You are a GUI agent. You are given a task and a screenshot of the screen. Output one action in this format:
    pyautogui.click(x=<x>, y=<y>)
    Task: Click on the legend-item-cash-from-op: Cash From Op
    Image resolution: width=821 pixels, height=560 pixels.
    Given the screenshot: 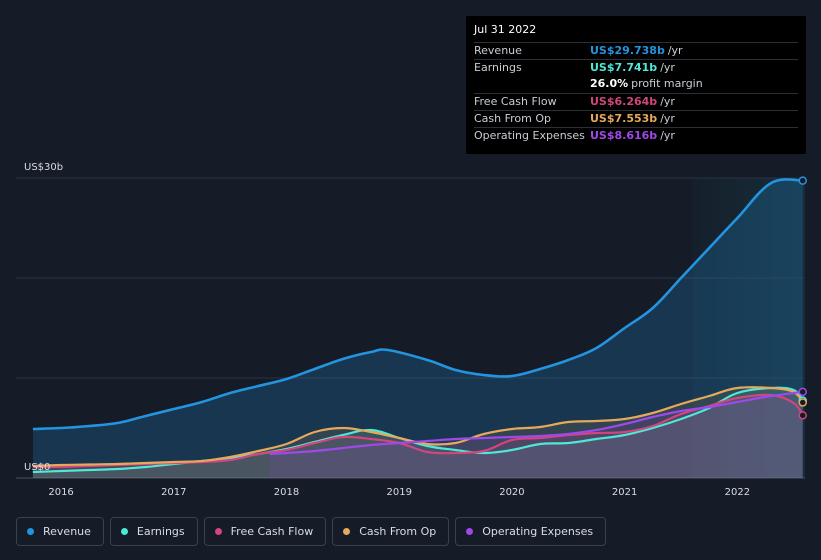 What is the action you would take?
    pyautogui.click(x=391, y=531)
    